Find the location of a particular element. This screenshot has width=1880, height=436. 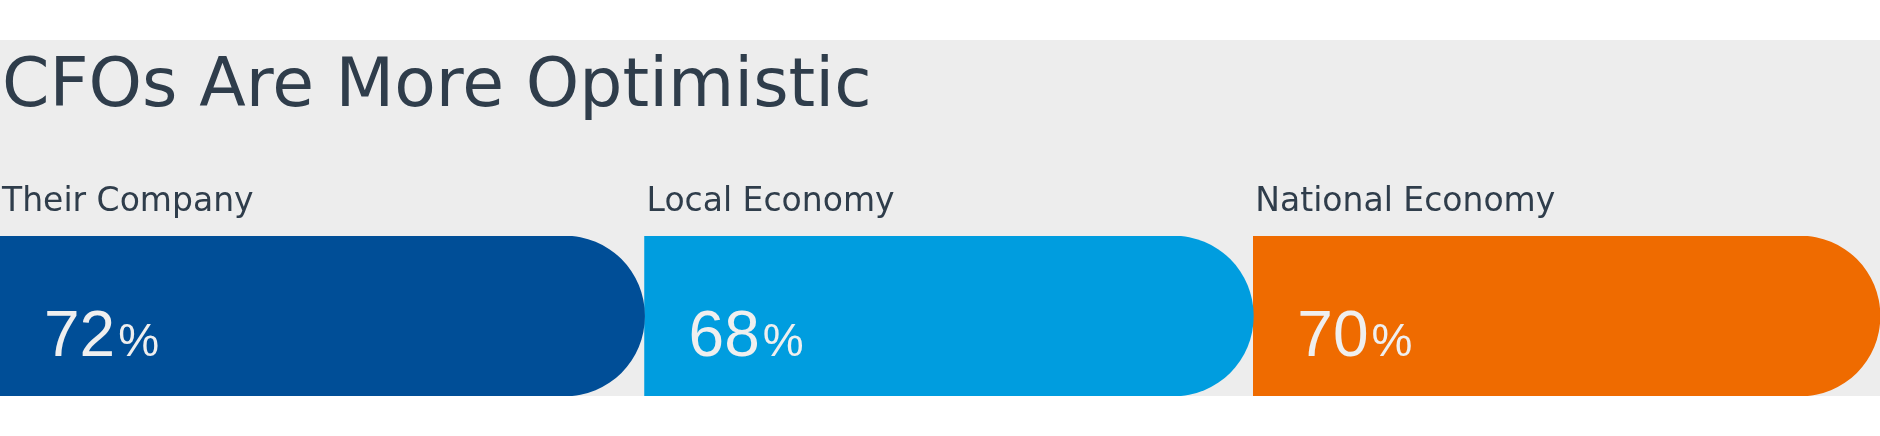

series-label: National Economy is located at coordinates (1405, 199).